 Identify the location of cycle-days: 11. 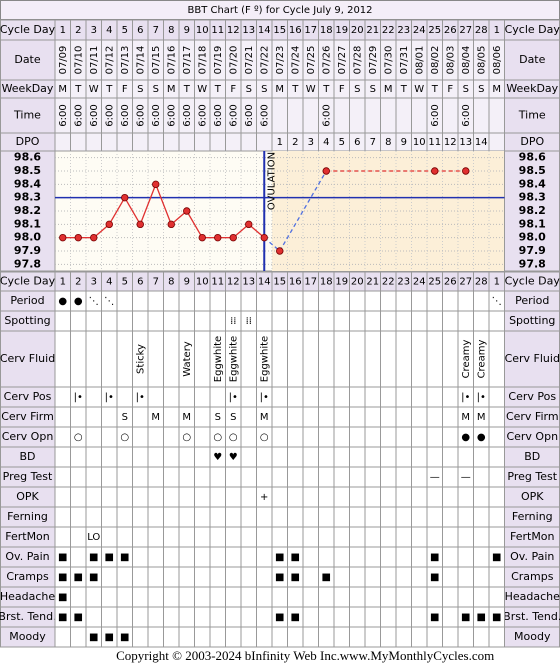
(217, 30).